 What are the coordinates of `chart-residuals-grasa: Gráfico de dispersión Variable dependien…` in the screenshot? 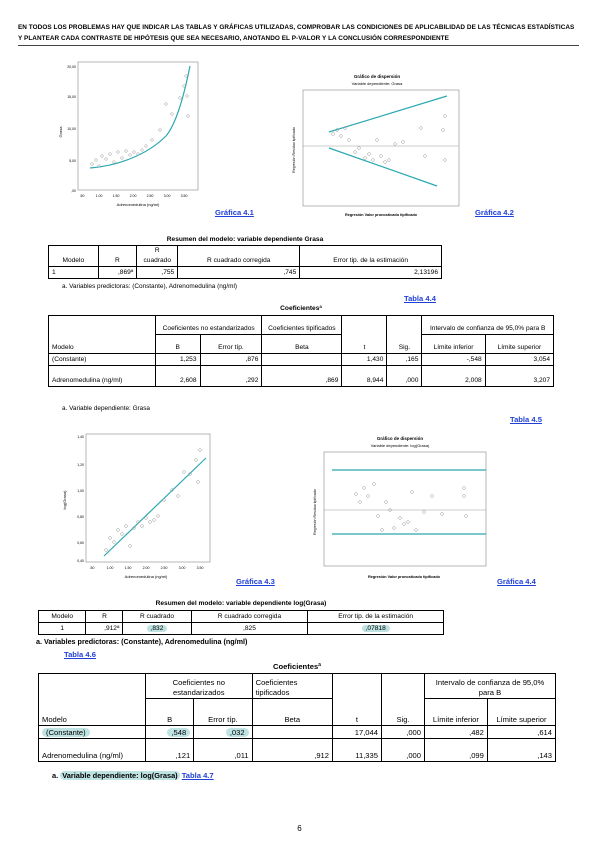 It's located at (376, 145).